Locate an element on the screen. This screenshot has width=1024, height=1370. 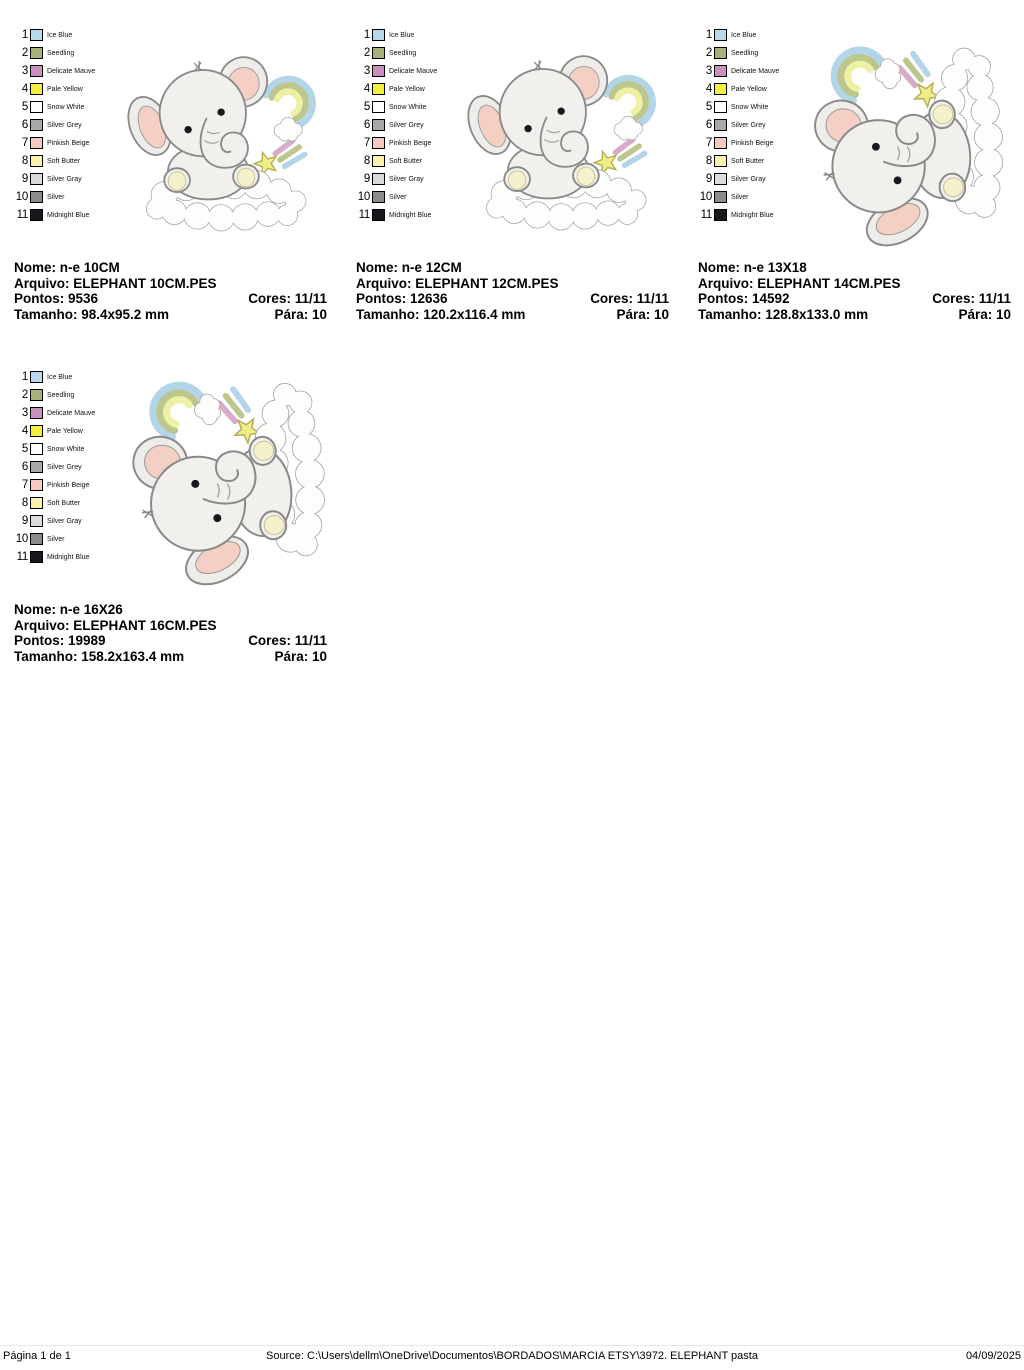
legend-row: 9 Silver Gray is located at coordinates (738, 179).